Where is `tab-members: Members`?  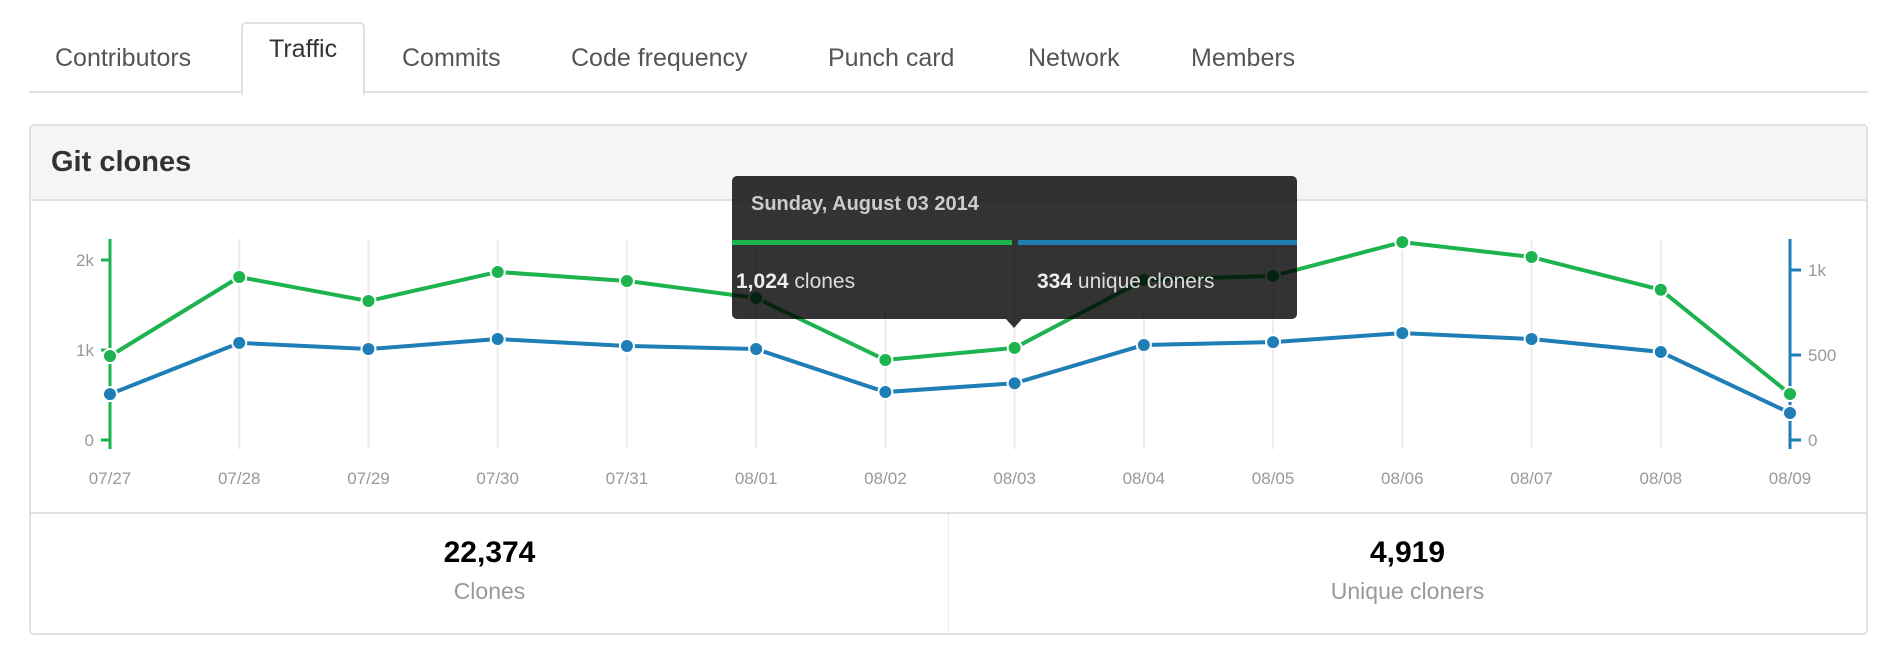 tab-members: Members is located at coordinates (1243, 58).